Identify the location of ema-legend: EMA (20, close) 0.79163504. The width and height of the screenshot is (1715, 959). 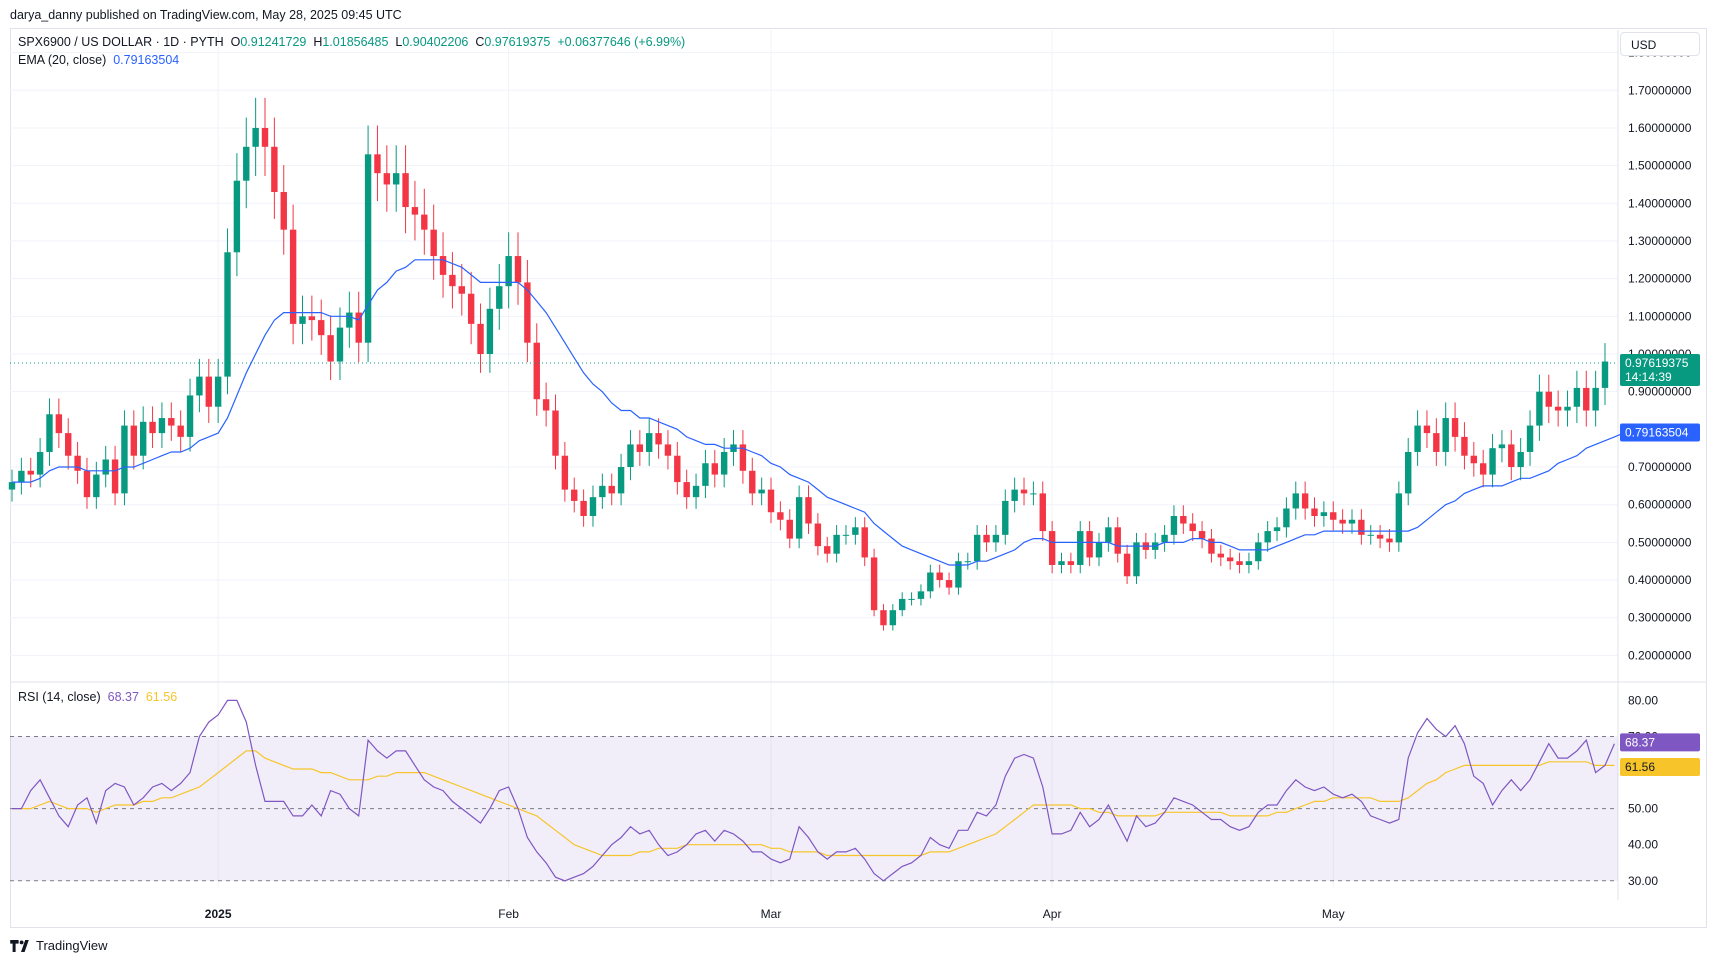
(98, 60).